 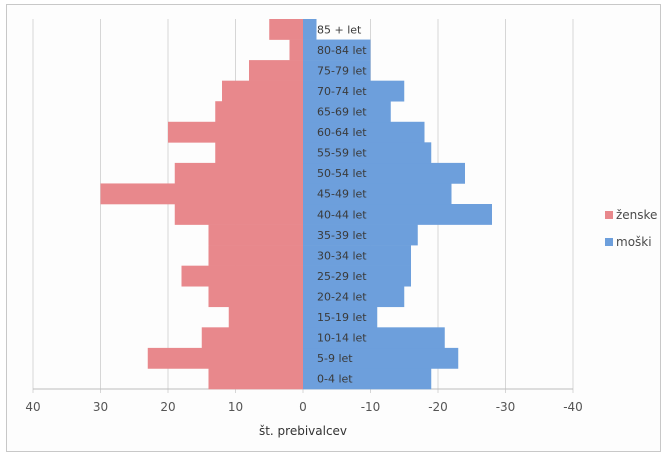 What do you see at coordinates (342, 297) in the screenshot?
I see `category-label: 20-24 let` at bounding box center [342, 297].